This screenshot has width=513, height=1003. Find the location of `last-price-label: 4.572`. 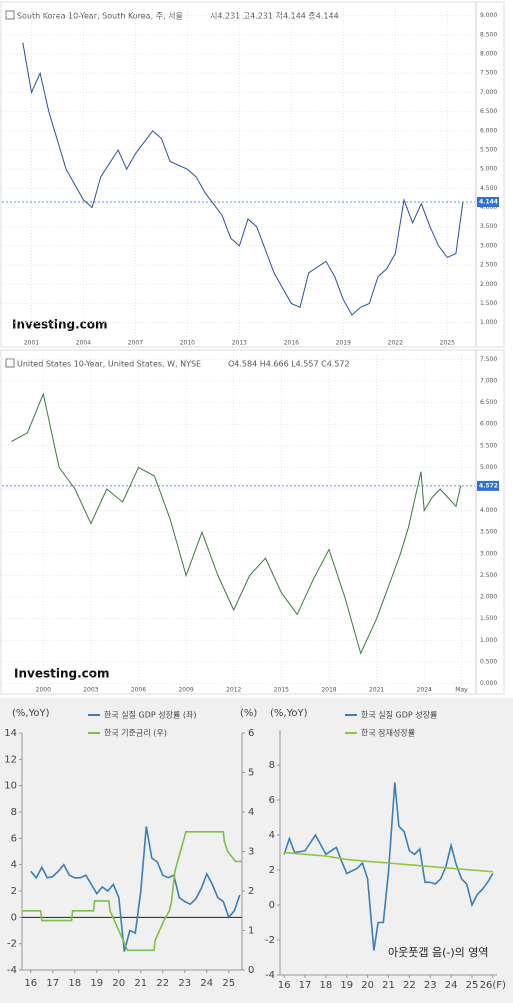

last-price-label: 4.572 is located at coordinates (488, 485).